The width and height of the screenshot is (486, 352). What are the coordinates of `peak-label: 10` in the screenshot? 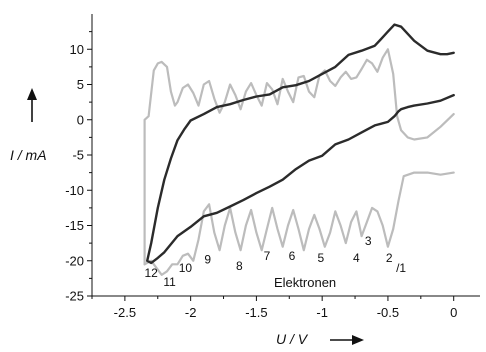 It's located at (186, 268).